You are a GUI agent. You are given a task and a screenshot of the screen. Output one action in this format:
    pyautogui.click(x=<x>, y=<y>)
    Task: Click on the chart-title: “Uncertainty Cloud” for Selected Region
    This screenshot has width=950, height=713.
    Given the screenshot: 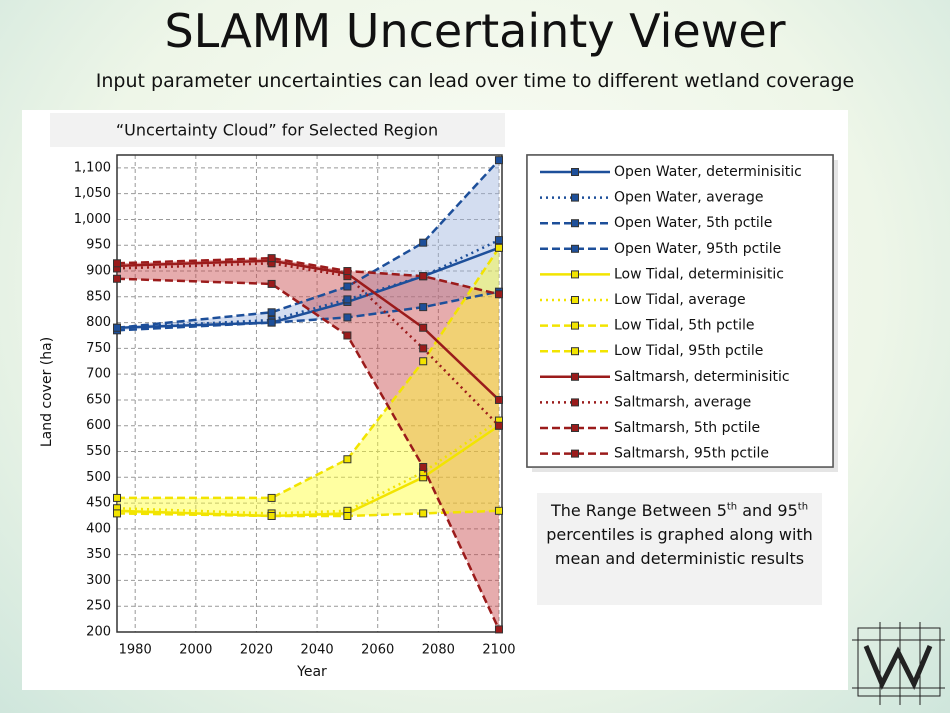 What is the action you would take?
    pyautogui.click(x=277, y=130)
    